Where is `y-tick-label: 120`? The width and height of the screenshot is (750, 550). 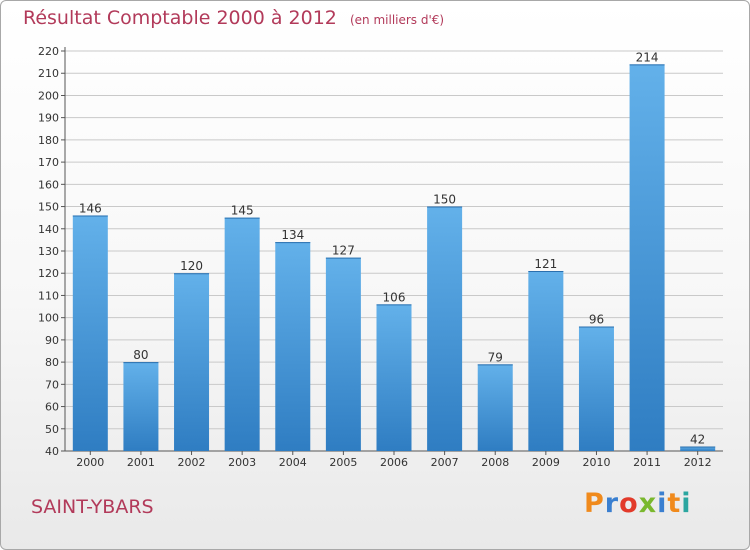 y-tick-label: 120 is located at coordinates (48, 273).